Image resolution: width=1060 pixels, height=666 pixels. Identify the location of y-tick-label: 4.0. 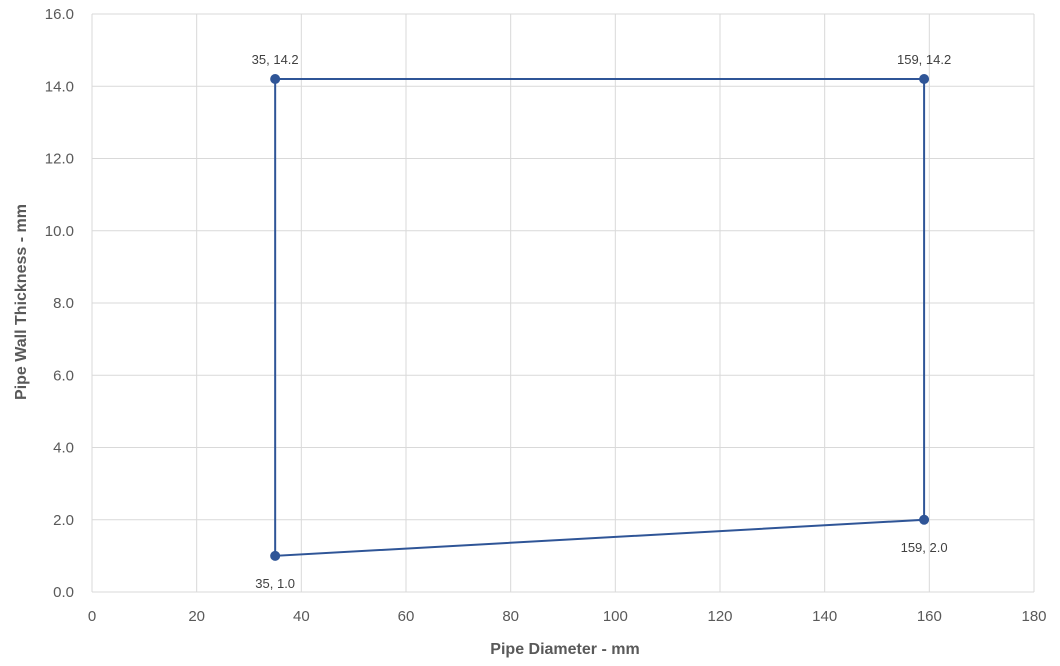
(63, 448).